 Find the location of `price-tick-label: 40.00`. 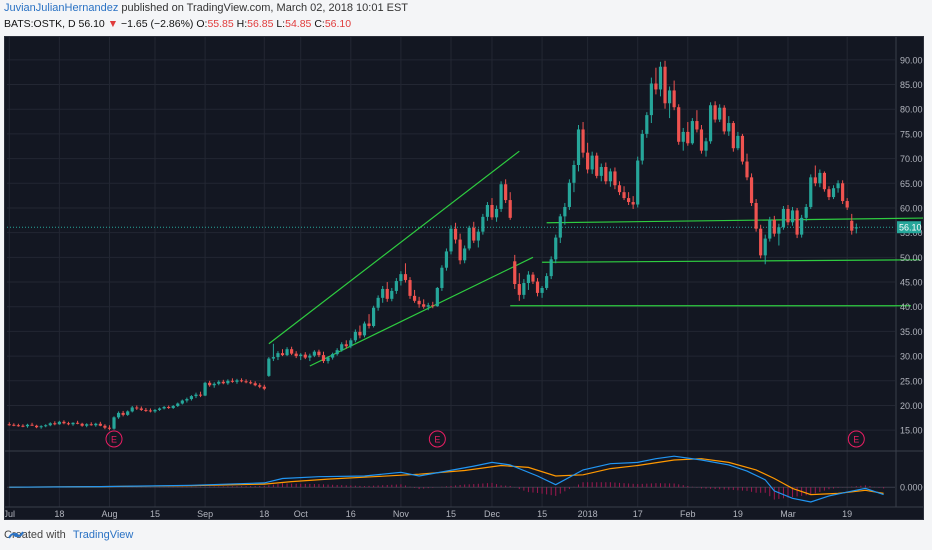

price-tick-label: 40.00 is located at coordinates (911, 307).